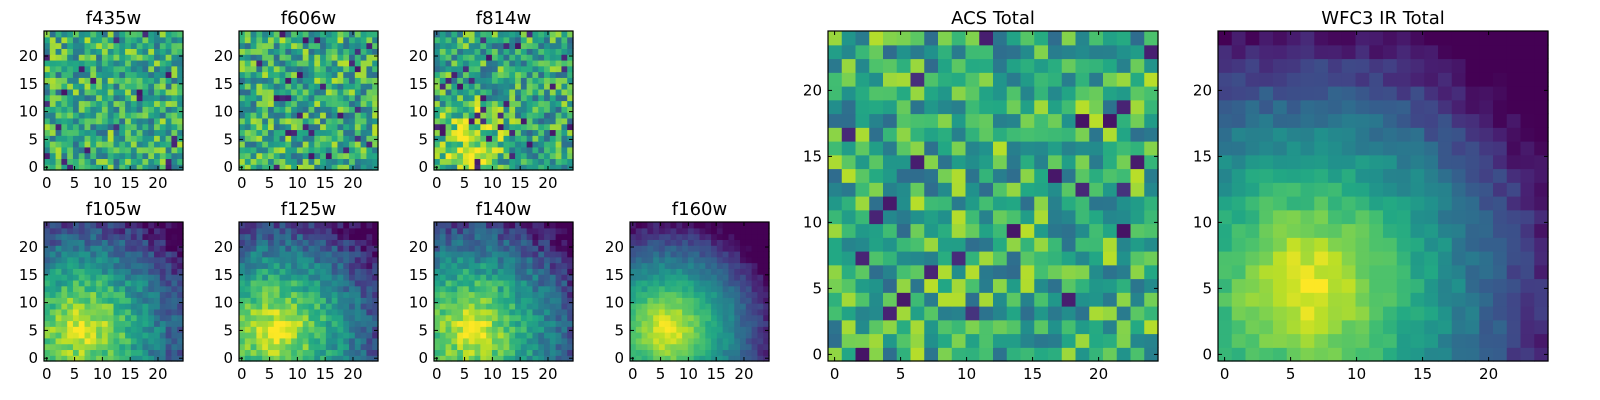 This screenshot has width=1600, height=400. I want to click on x-tick-label: 0, so click(633, 374).